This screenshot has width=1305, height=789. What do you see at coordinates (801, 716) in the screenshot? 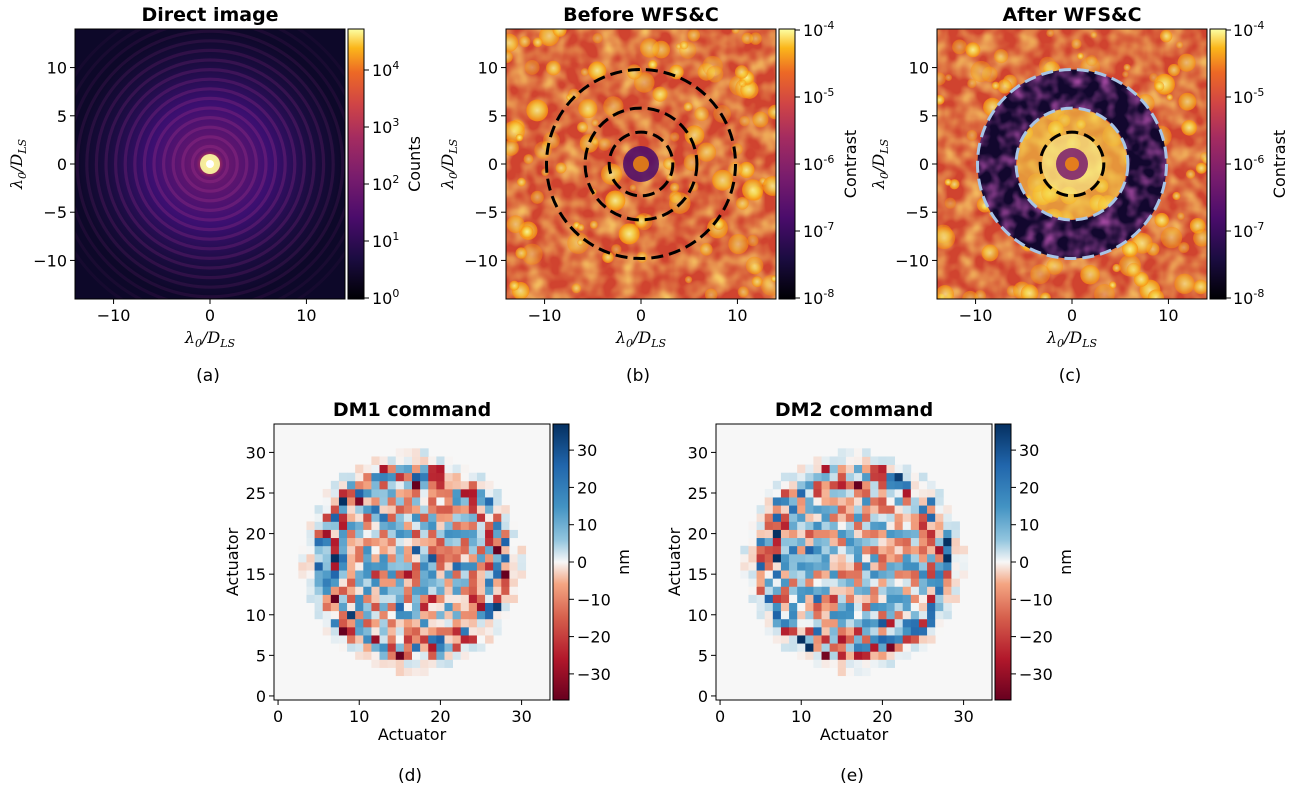
I see `x-tick-label: 10` at bounding box center [801, 716].